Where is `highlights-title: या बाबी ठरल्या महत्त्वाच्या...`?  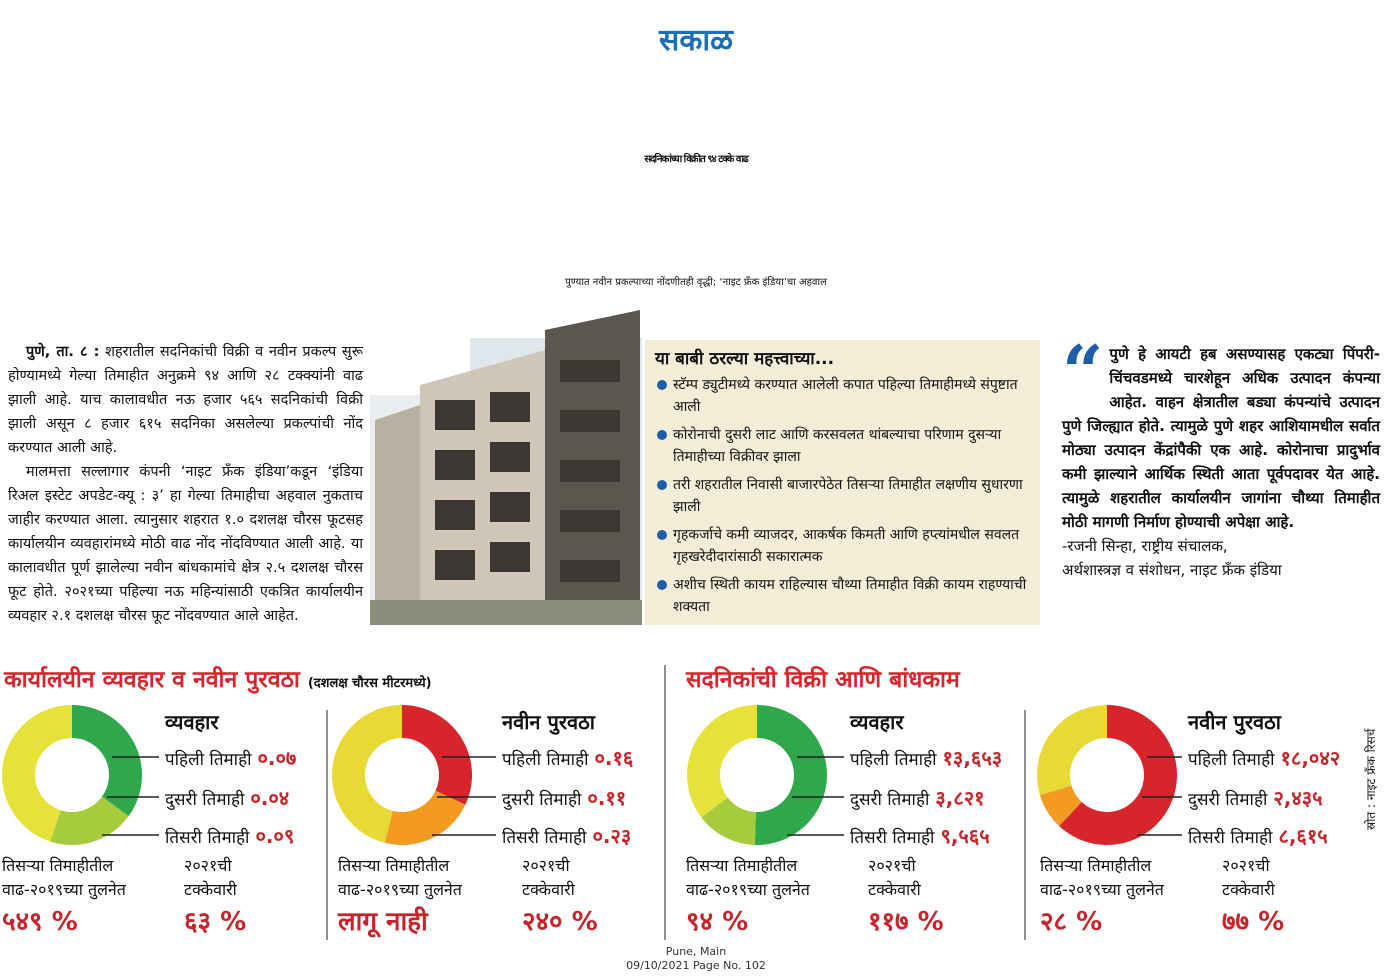
highlights-title: या बाबी ठरल्या महत्त्वाच्या... is located at coordinates (745, 359).